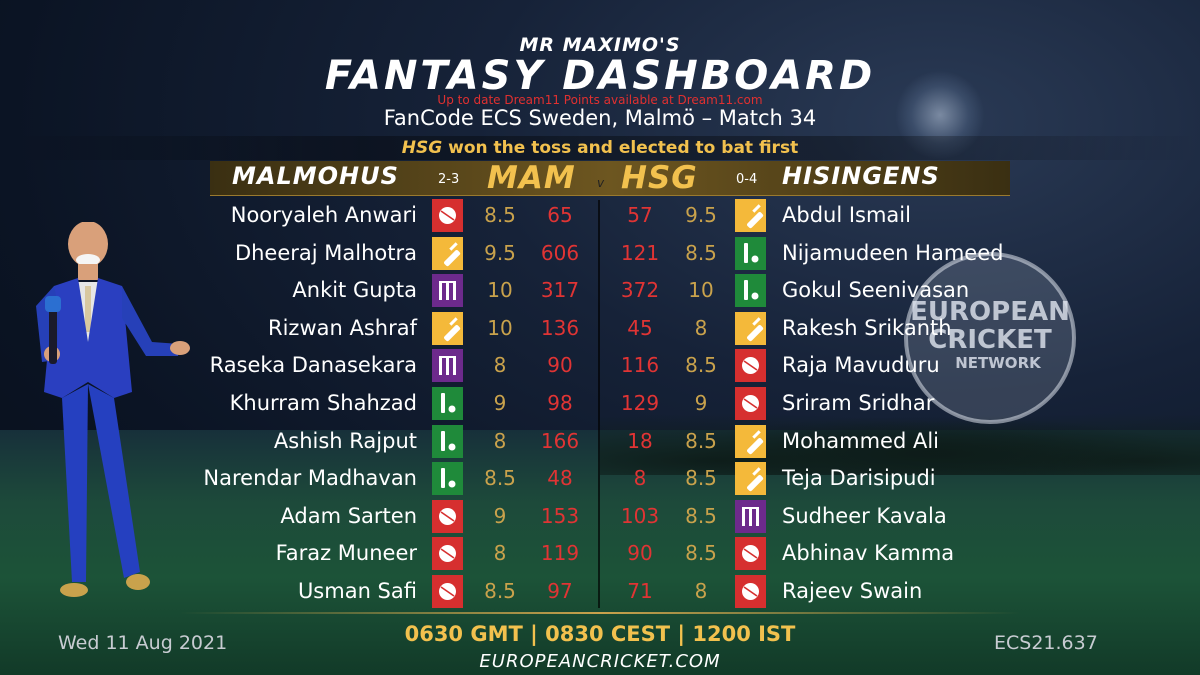  What do you see at coordinates (990, 312) in the screenshot?
I see `svg-text: EUROPEAN` at bounding box center [990, 312].